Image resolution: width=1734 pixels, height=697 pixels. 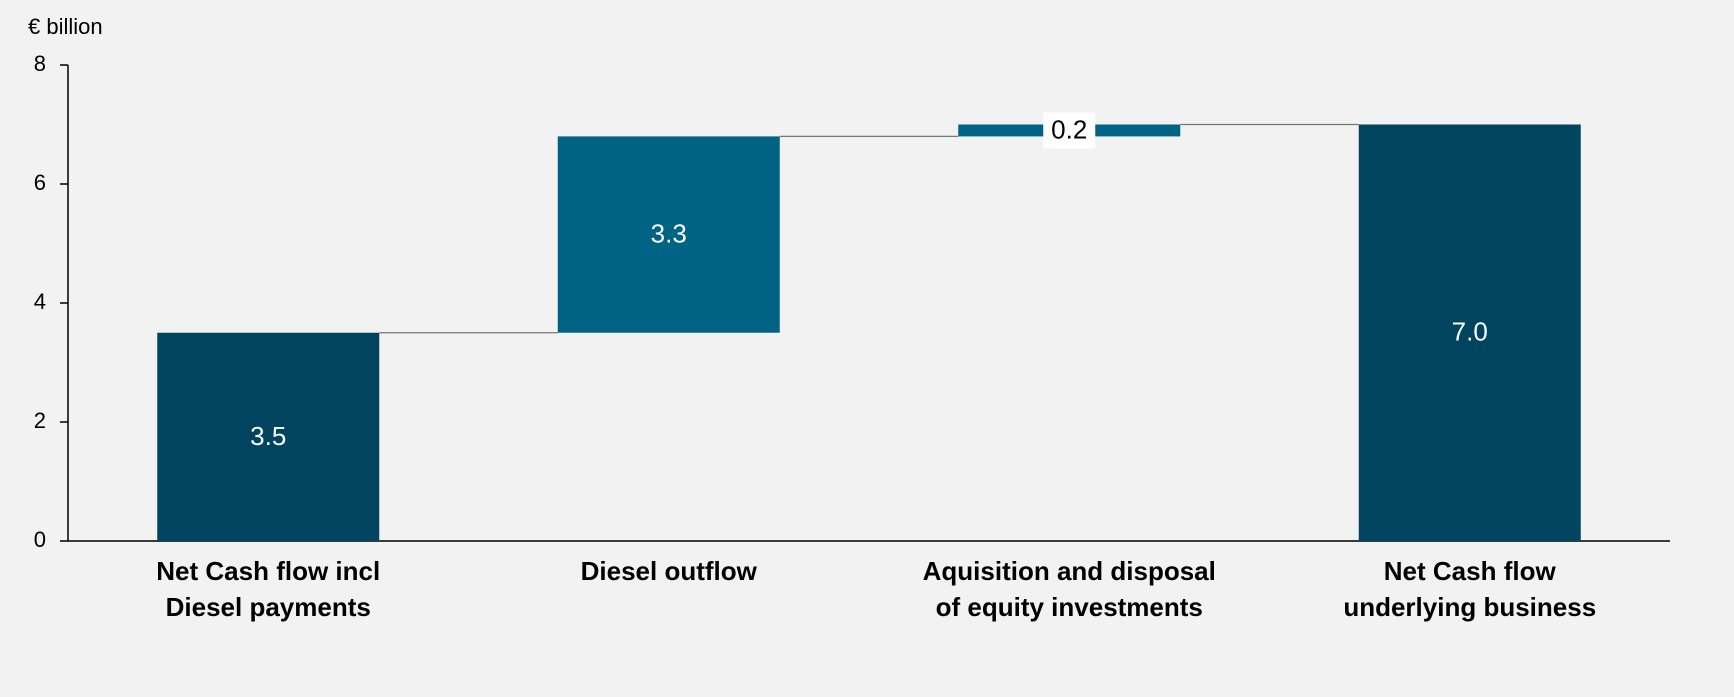 I want to click on y-tick-label: 4, so click(x=40, y=301).